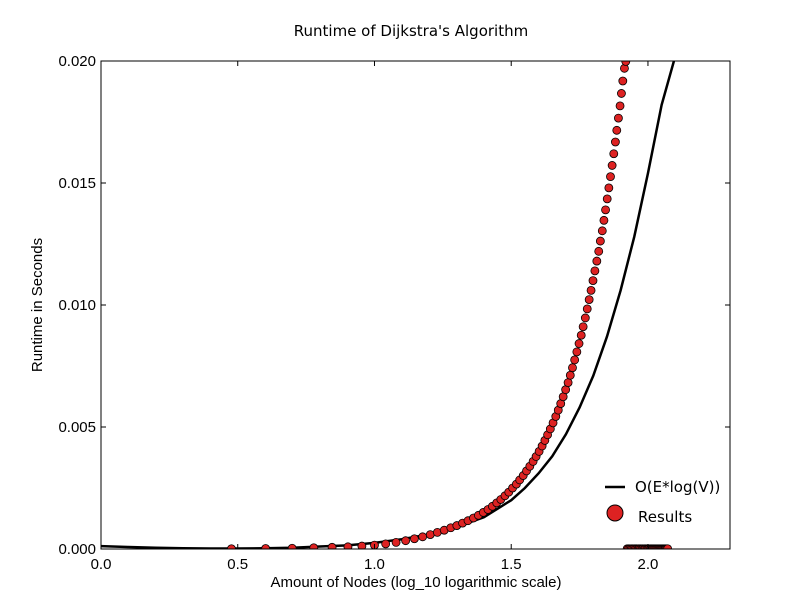 This screenshot has width=812, height=612. Describe the element at coordinates (77, 61) in the screenshot. I see `y-tick-label: 0.020` at that location.